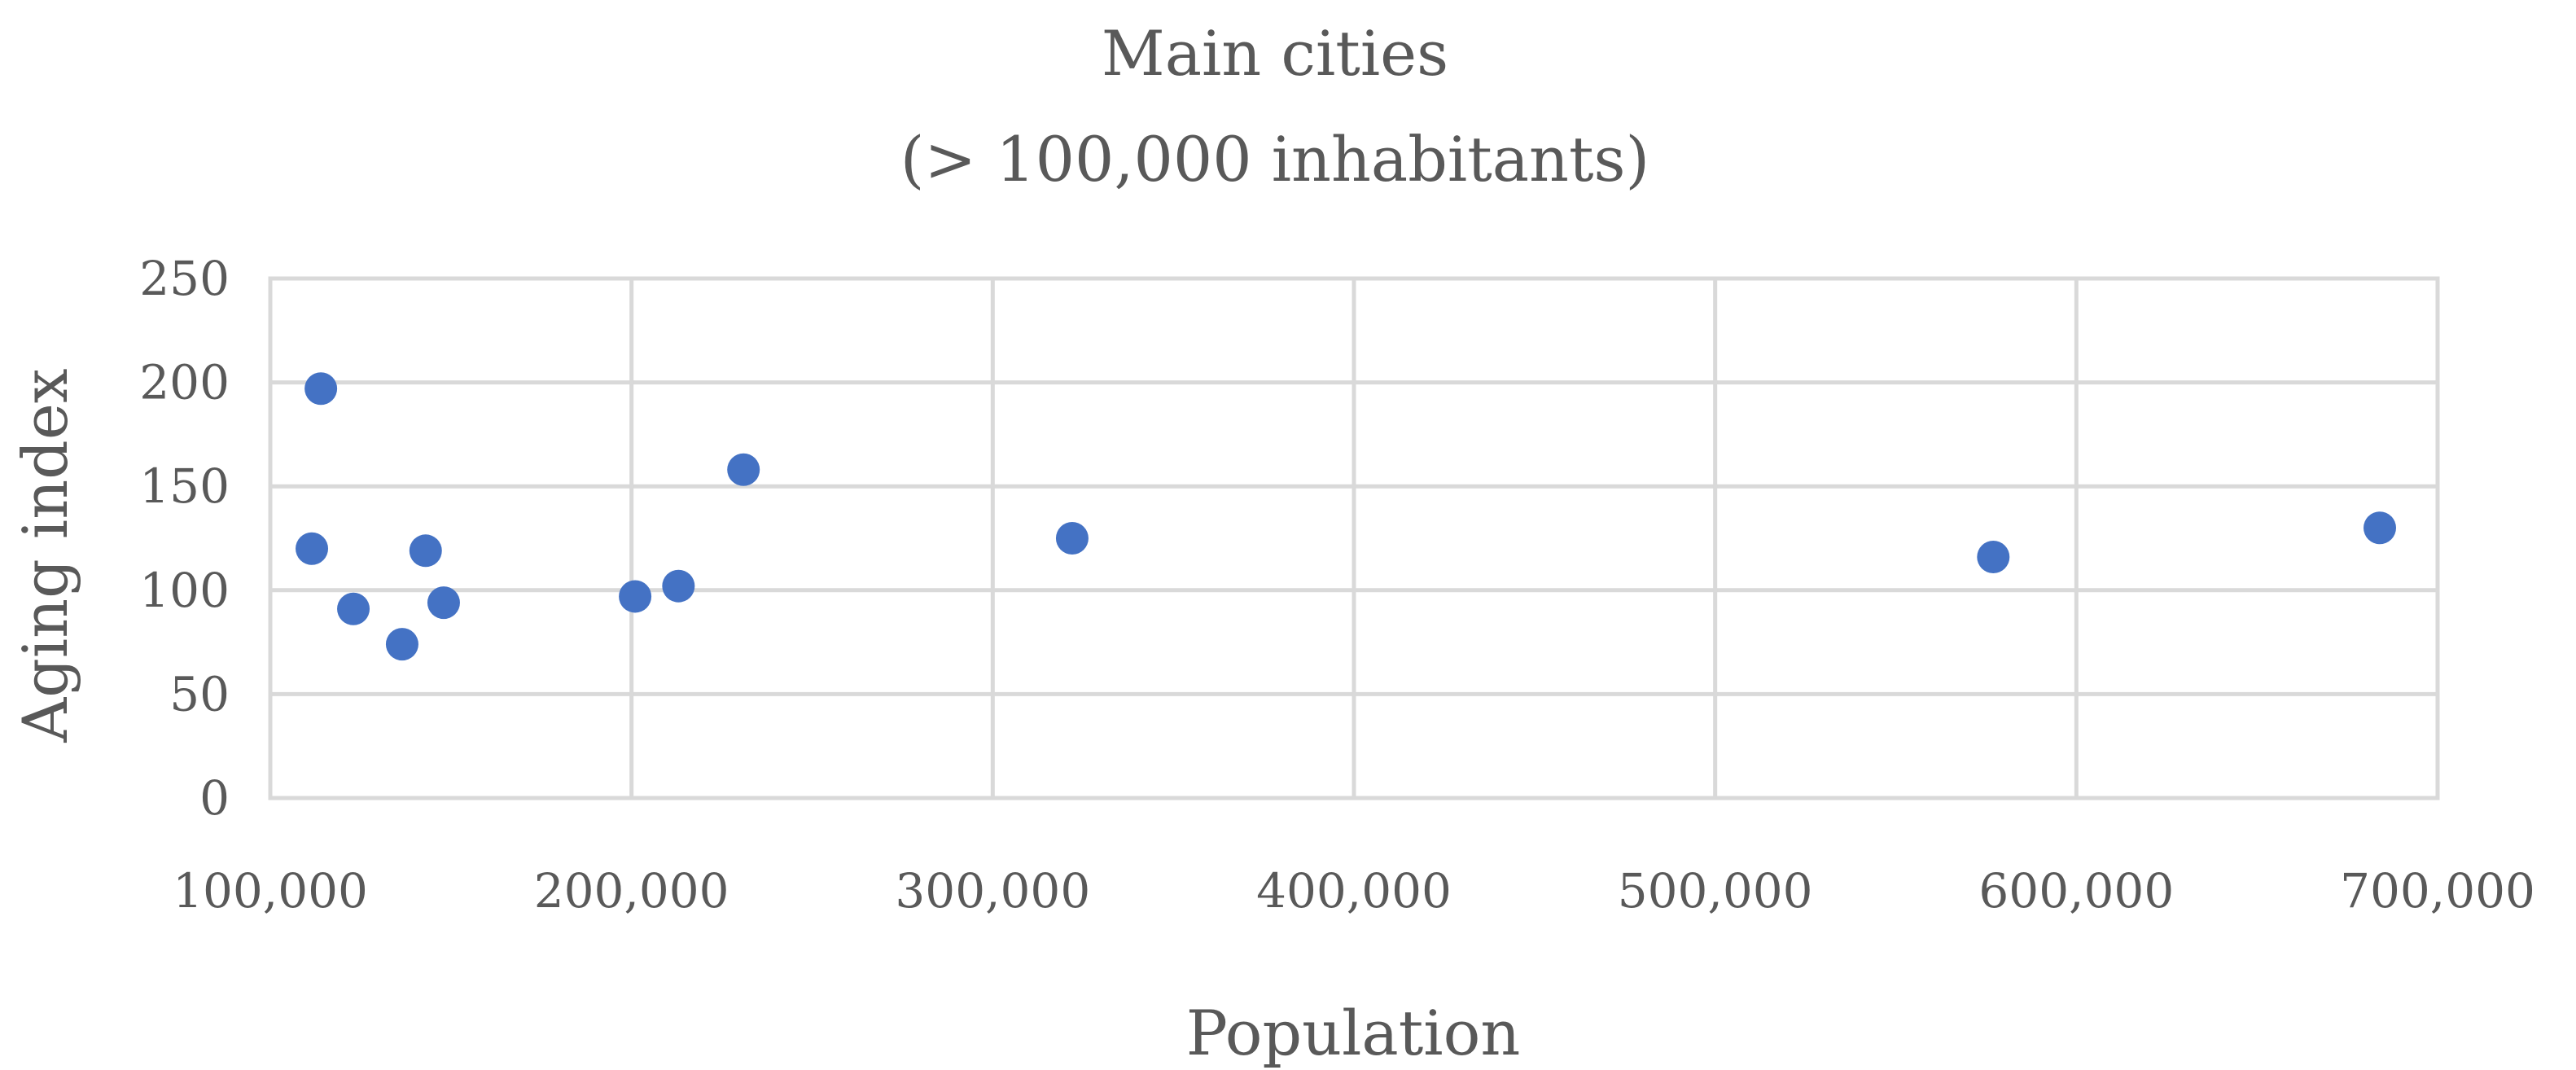 The image size is (2576, 1070). What do you see at coordinates (1274, 159) in the screenshot?
I see `chart-subtitle: (> 100,000 inhabitants)` at bounding box center [1274, 159].